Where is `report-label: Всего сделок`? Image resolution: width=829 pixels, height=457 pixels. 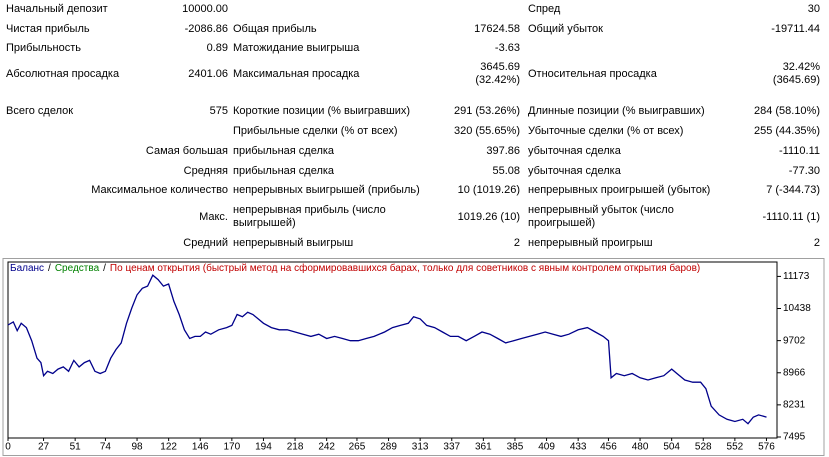 report-label: Всего сделок is located at coordinates (40, 110).